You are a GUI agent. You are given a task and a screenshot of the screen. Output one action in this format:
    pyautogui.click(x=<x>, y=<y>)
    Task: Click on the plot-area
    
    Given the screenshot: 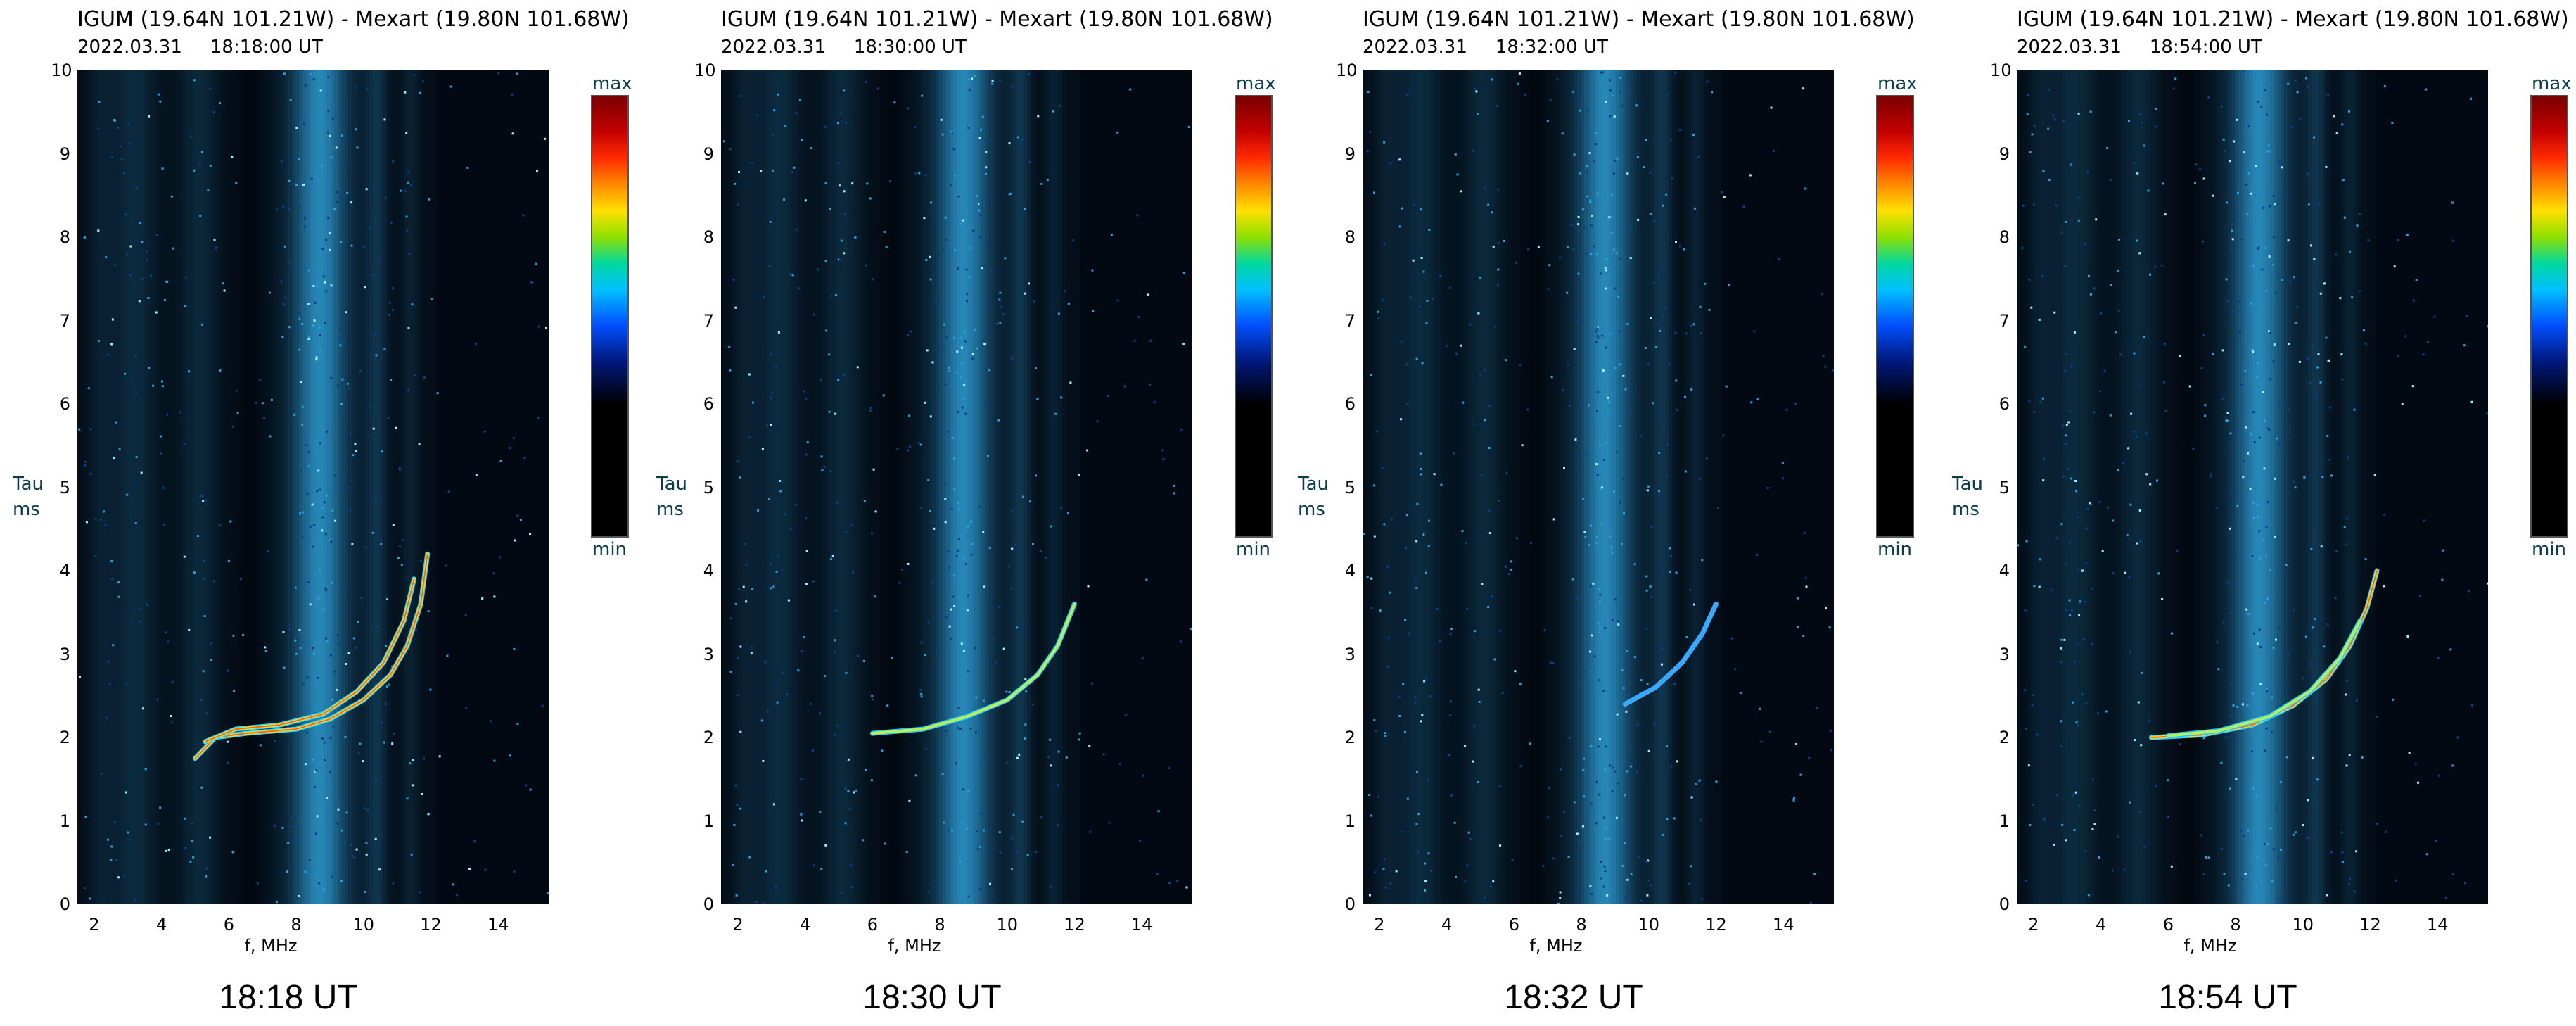 What is the action you would take?
    pyautogui.click(x=2252, y=487)
    